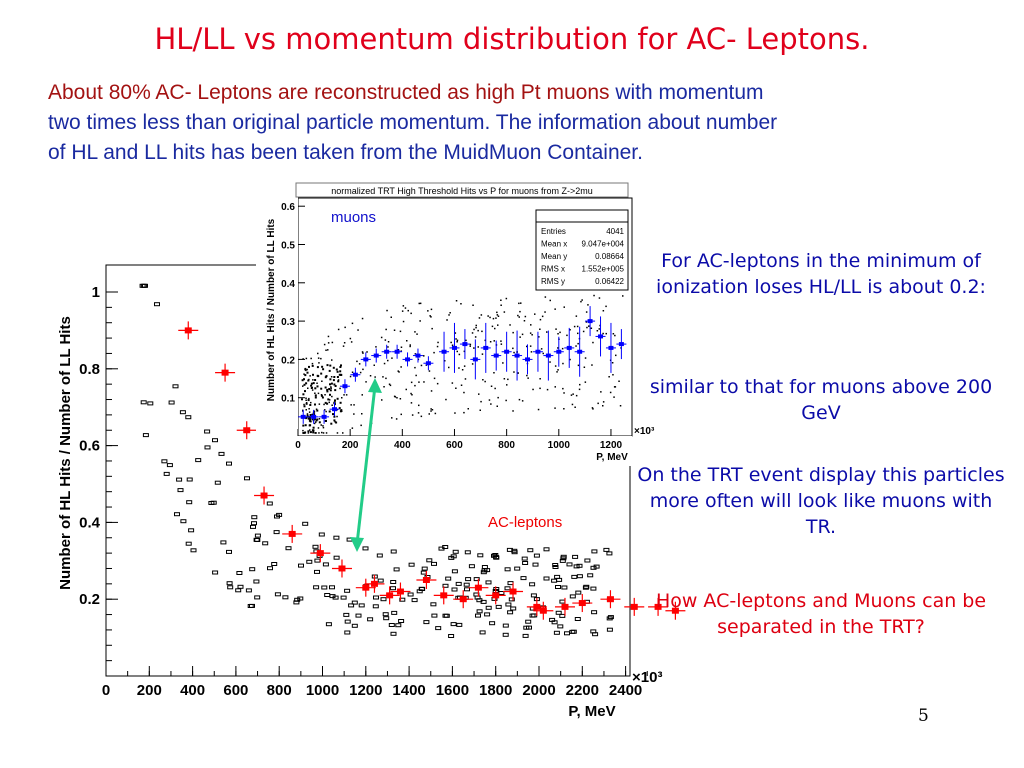  Describe the element at coordinates (288, 399) in the screenshot. I see `inset-y-tick-label: 0.1` at that location.